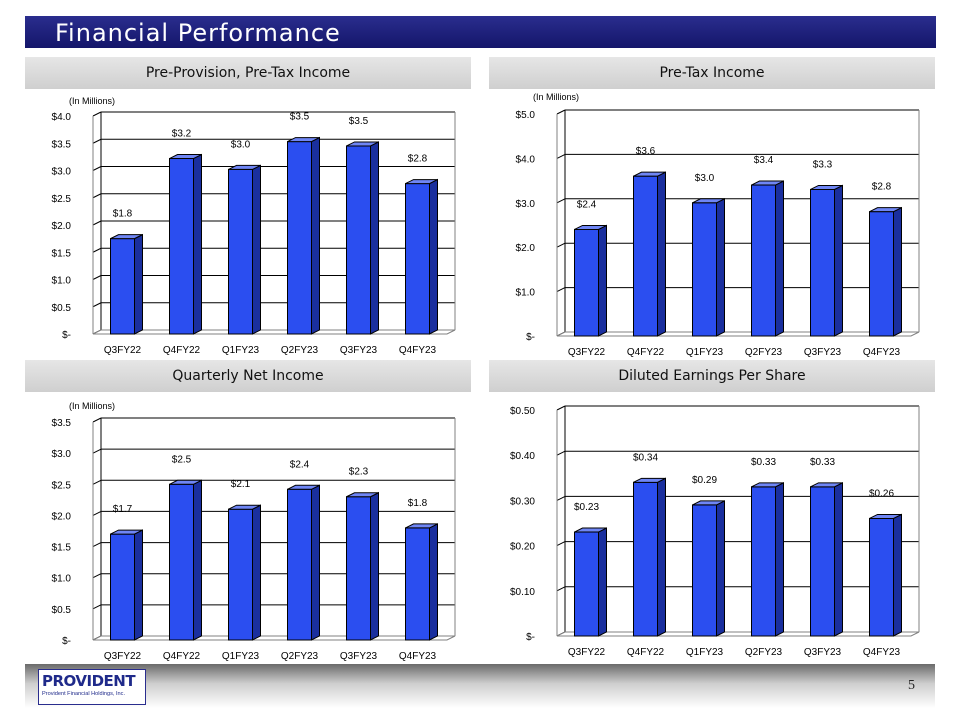  I want to click on y-tick-label: $0.5, so click(62, 308).